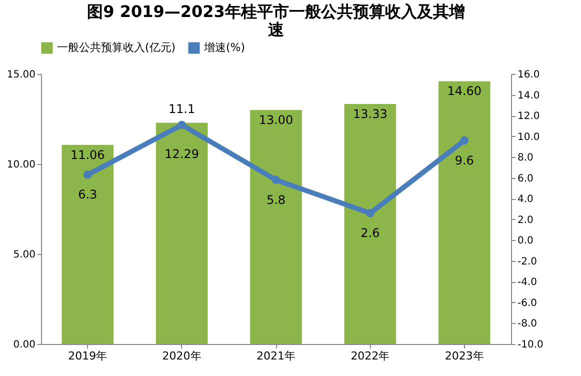 Image resolution: width=581 pixels, height=376 pixels. Describe the element at coordinates (276, 120) in the screenshot. I see `data-label: 13.00` at that location.